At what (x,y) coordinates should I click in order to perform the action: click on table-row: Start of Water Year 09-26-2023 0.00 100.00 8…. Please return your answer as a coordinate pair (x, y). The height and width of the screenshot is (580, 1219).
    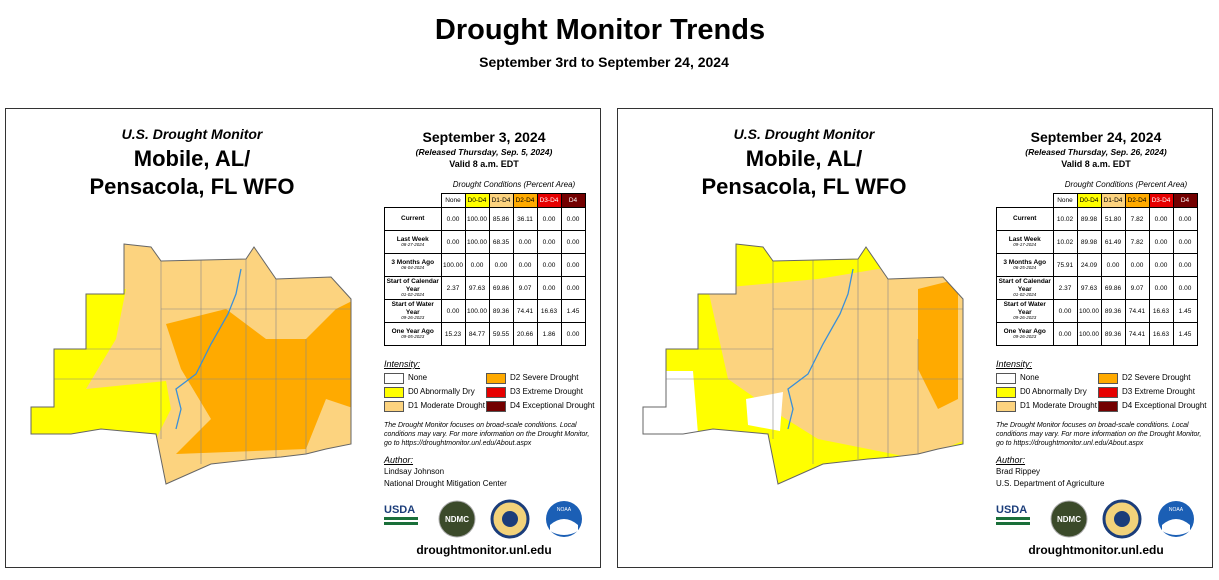
    Looking at the image, I should click on (1097, 311).